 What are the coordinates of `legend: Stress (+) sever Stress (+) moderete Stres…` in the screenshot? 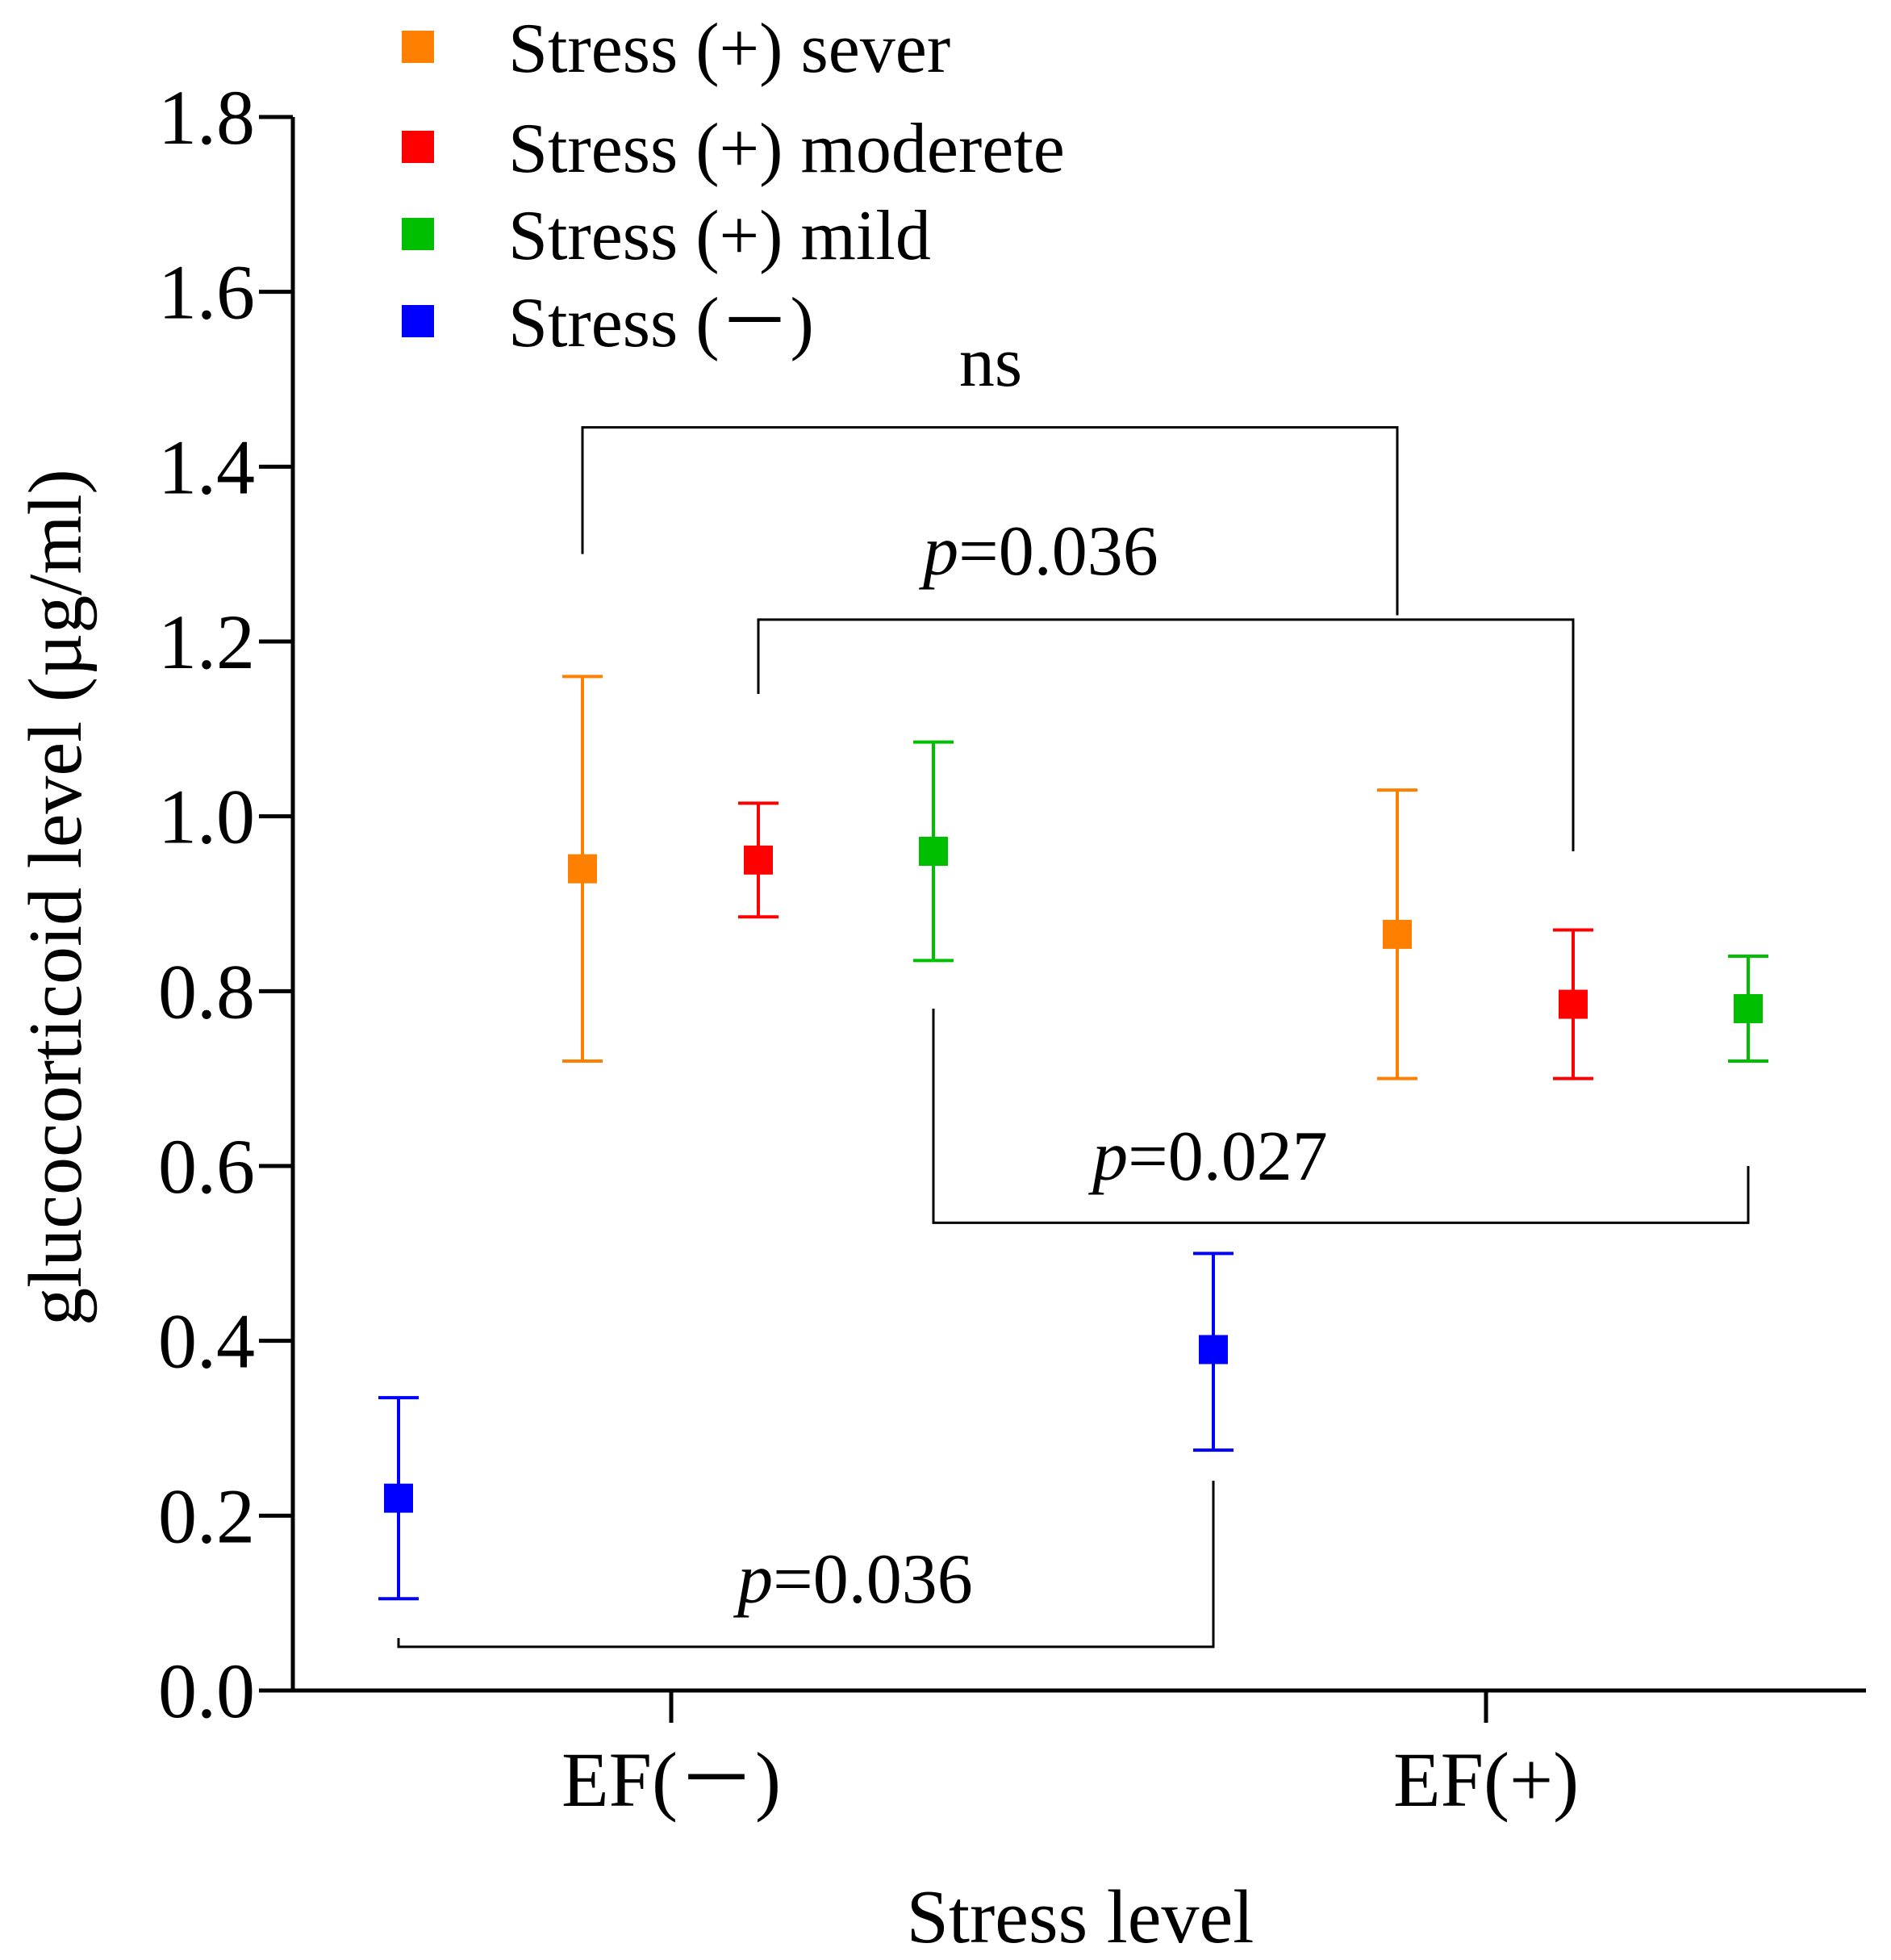 It's located at (733, 186).